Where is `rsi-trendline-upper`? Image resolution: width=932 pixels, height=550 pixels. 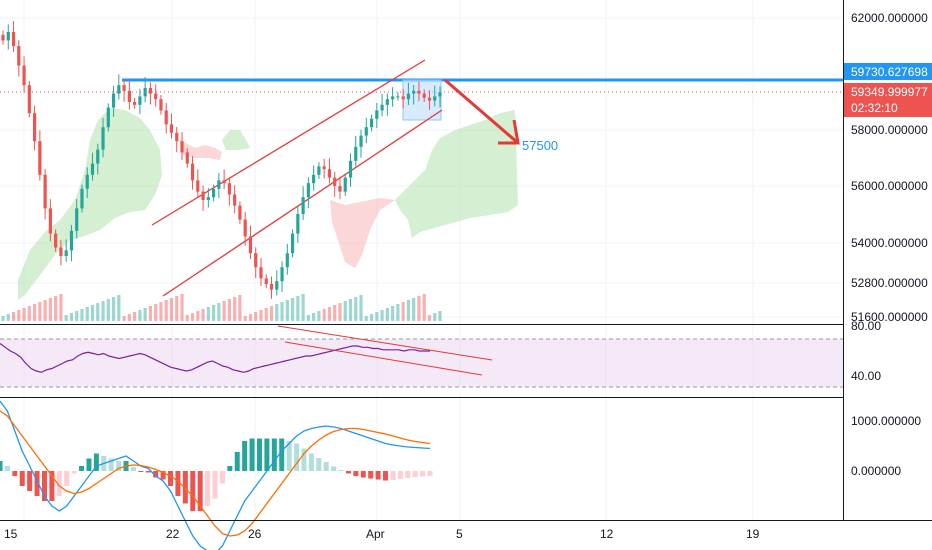
rsi-trendline-upper is located at coordinates (385, 343).